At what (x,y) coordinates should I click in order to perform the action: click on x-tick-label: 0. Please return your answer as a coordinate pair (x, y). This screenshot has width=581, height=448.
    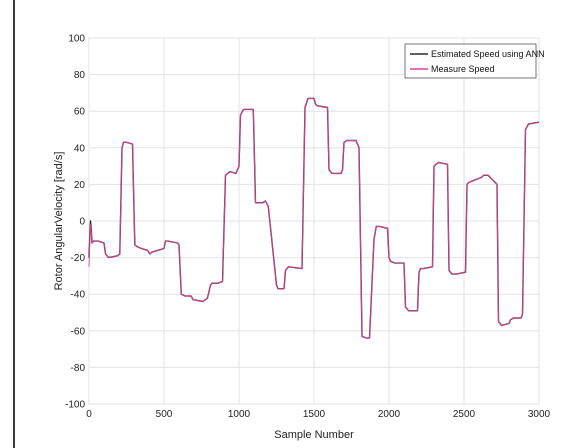
    Looking at the image, I should click on (89, 414).